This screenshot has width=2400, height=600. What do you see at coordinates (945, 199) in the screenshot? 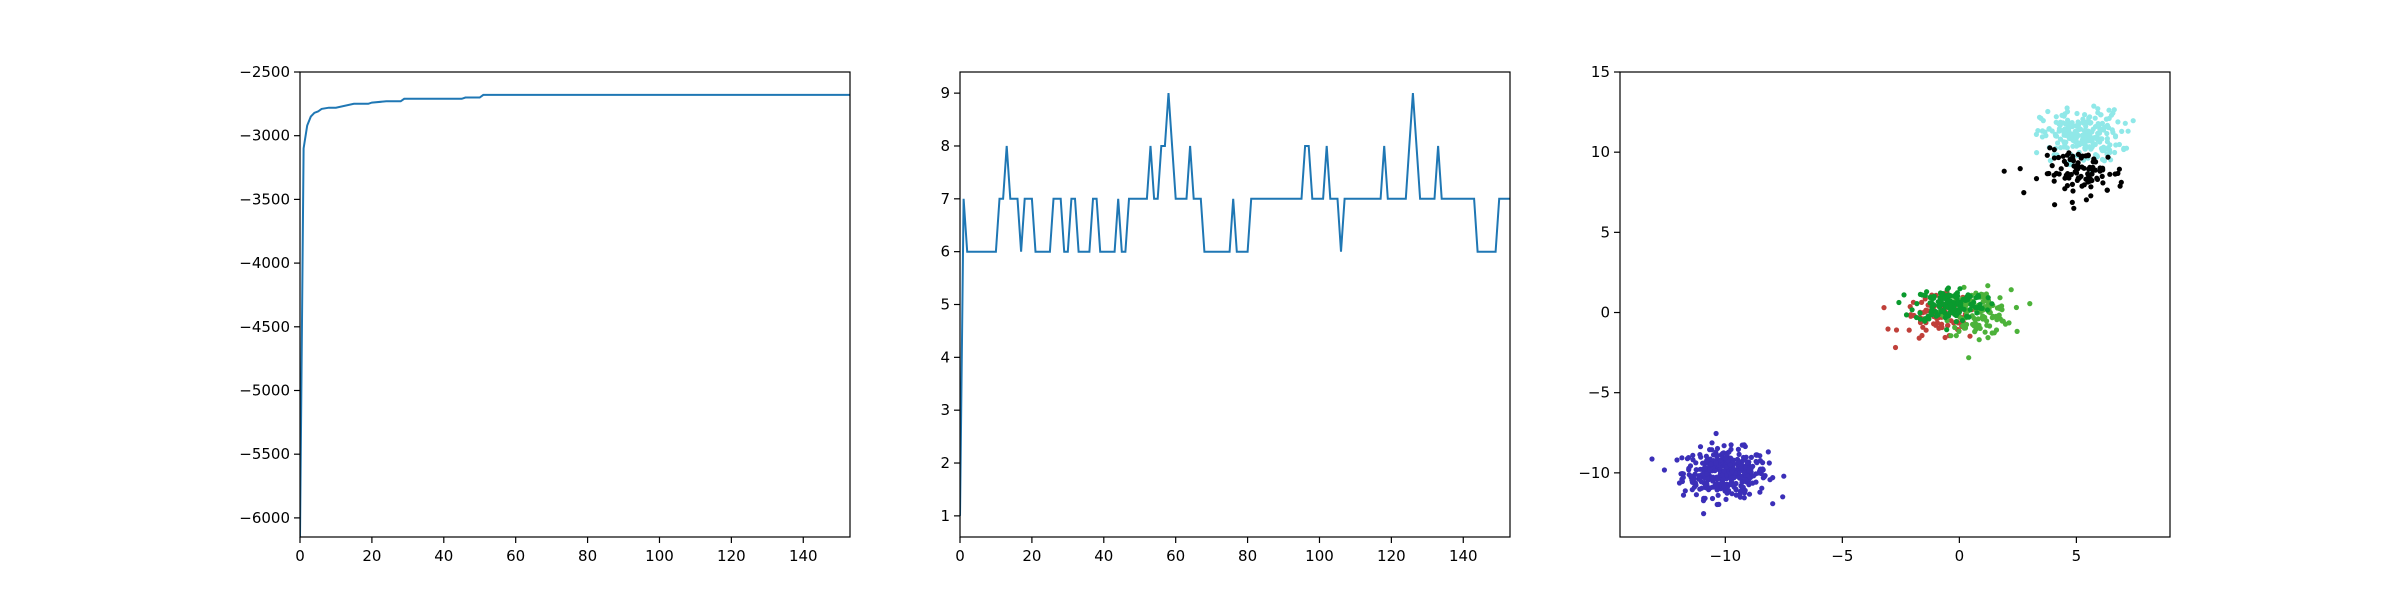
I see `y-tick-label: 7` at bounding box center [945, 199].